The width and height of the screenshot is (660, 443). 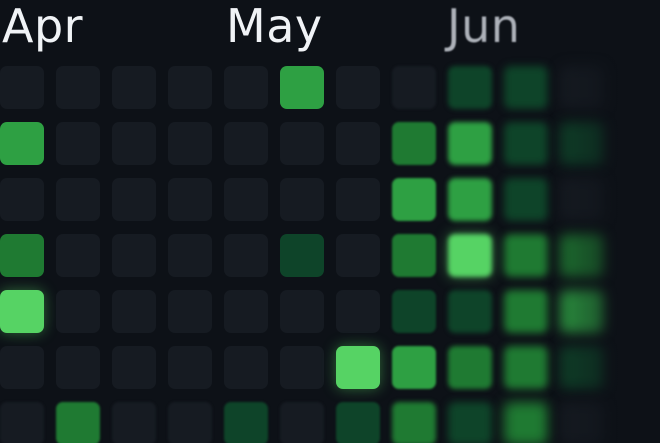 What do you see at coordinates (43, 26) in the screenshot?
I see `month-label-apr: Apr` at bounding box center [43, 26].